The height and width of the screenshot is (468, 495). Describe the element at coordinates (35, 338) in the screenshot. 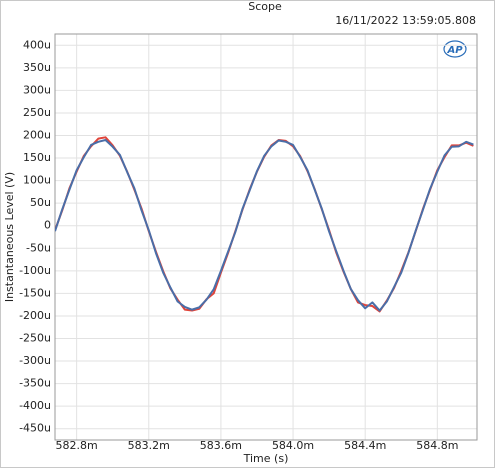

I see `y-tick-label: -250u` at that location.